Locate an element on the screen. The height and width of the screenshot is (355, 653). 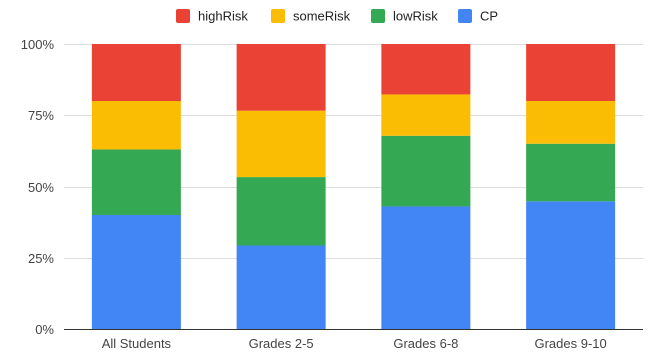
y-axis-ticks: 0% 25% 50% 75% 100% is located at coordinates (38, 187).